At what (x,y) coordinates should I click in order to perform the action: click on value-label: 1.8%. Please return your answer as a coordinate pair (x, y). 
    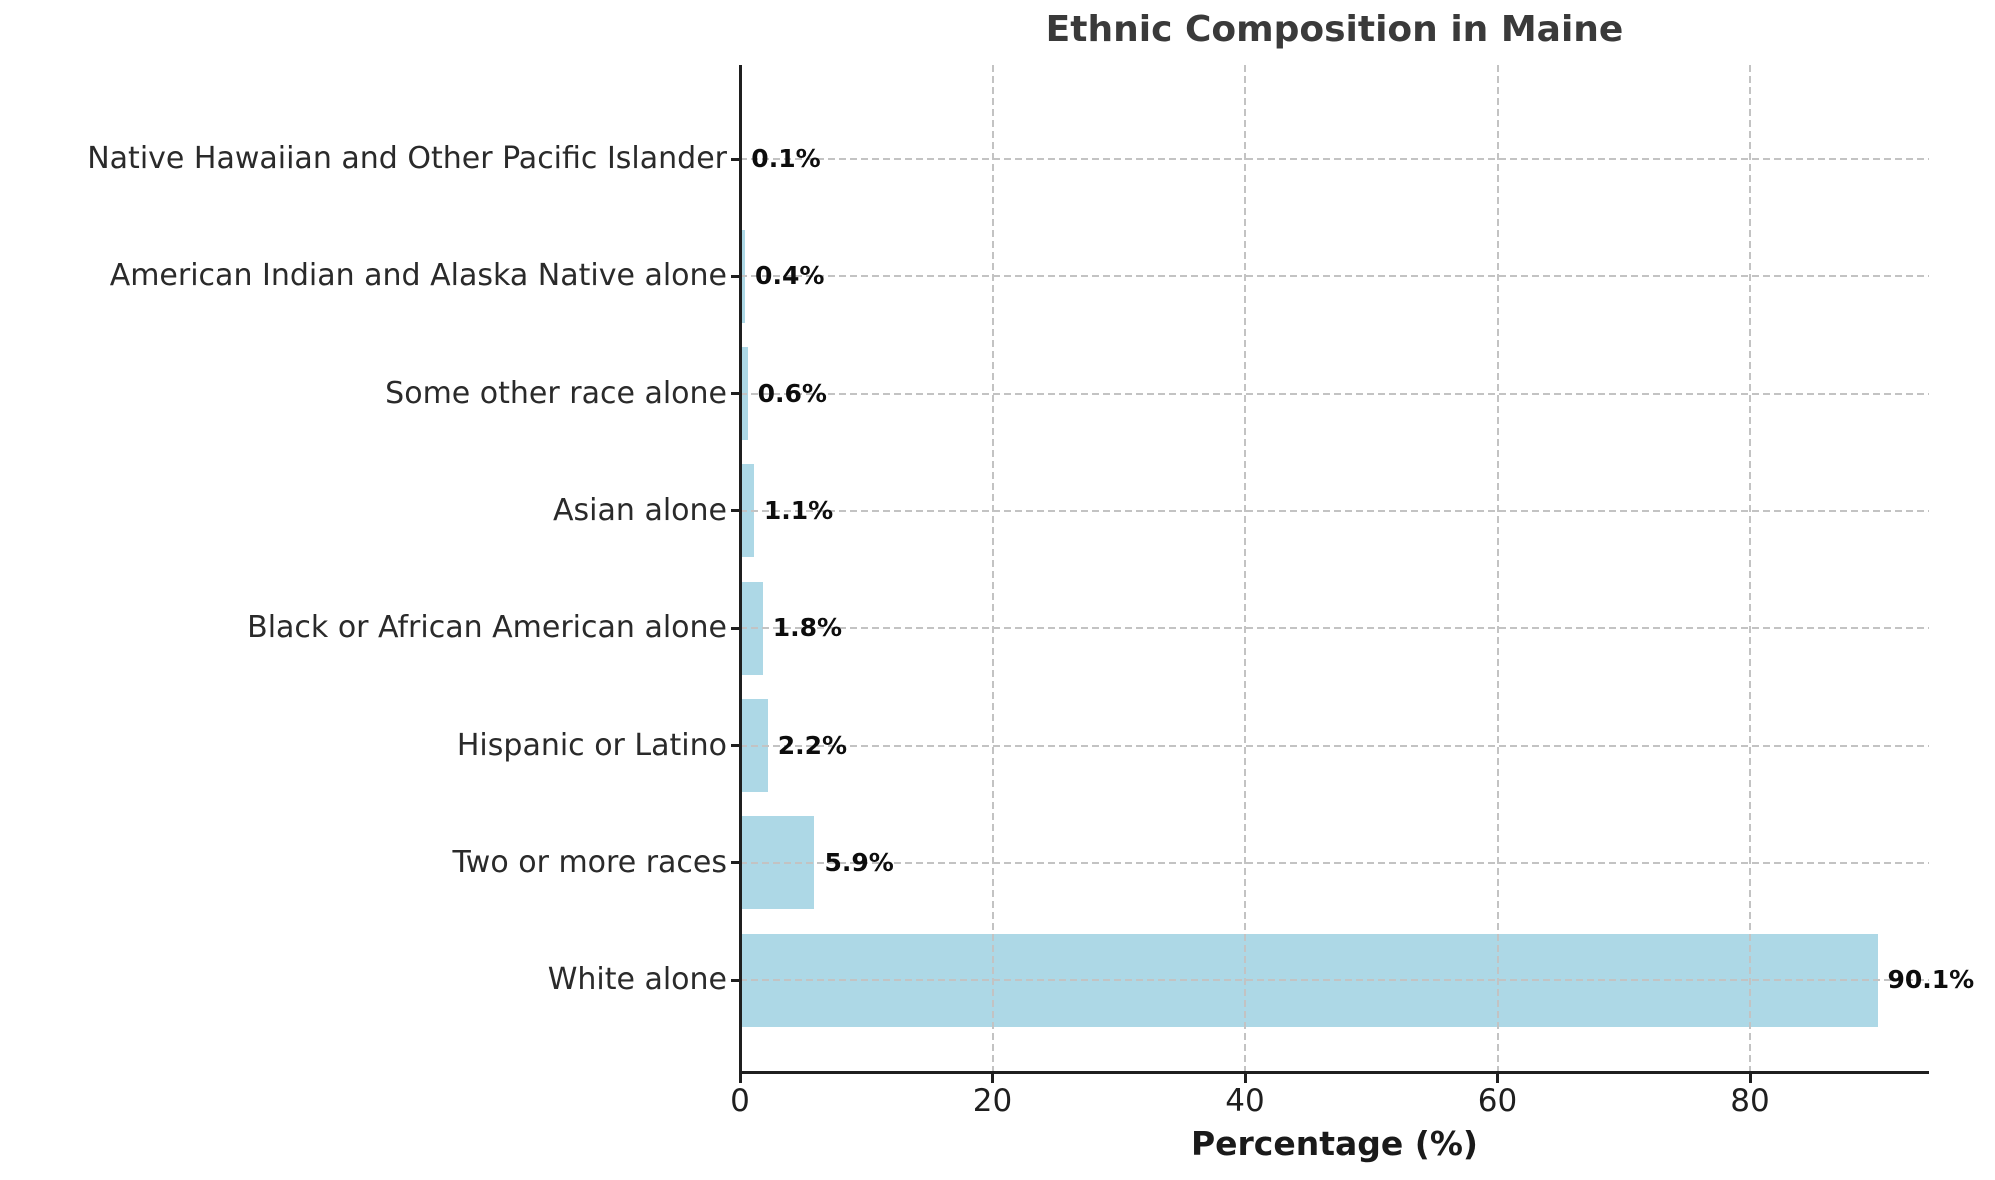
    Looking at the image, I should click on (807, 628).